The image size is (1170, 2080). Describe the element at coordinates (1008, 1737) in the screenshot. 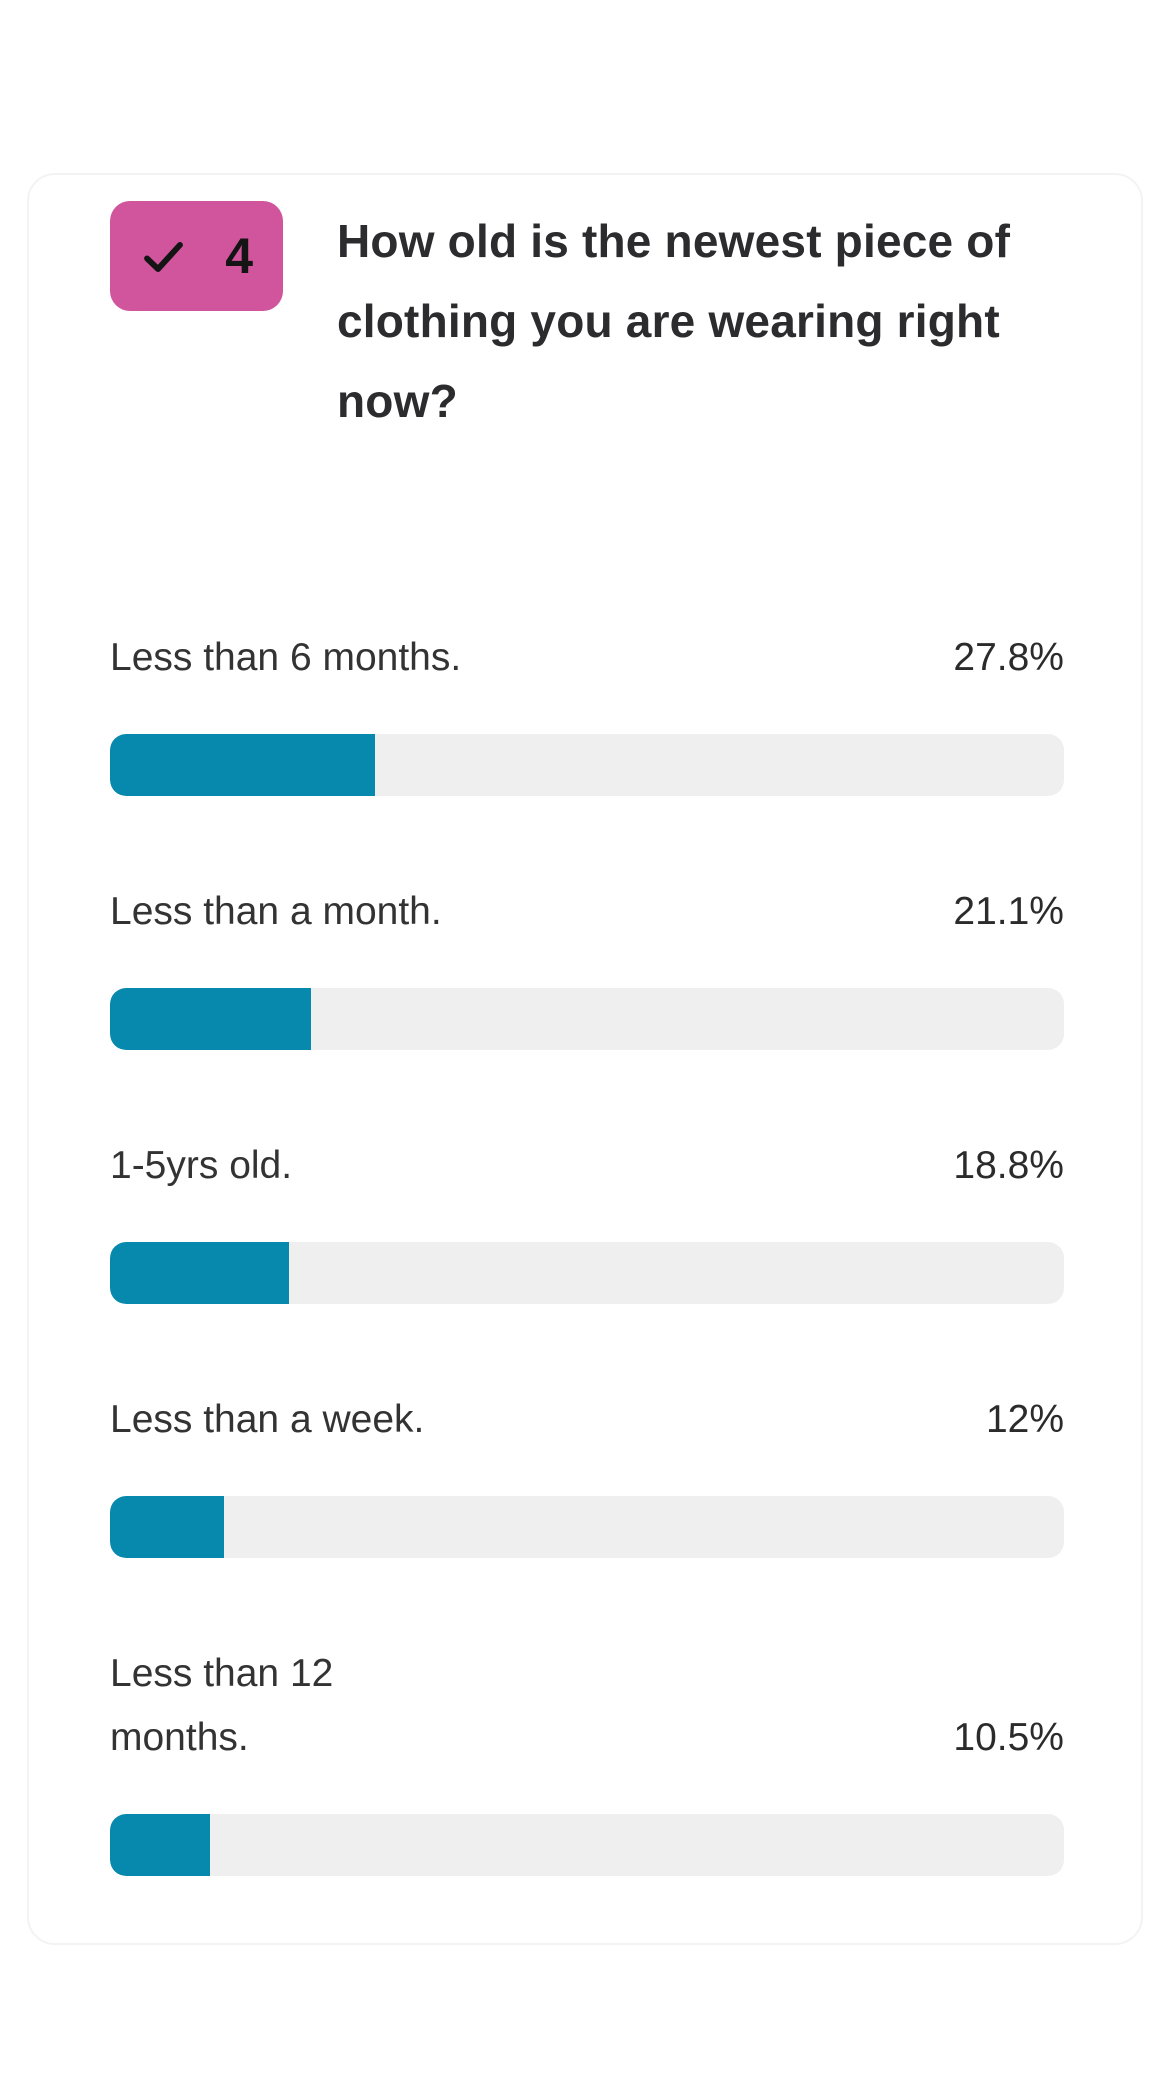

I see `result-percent: 10.5%` at that location.